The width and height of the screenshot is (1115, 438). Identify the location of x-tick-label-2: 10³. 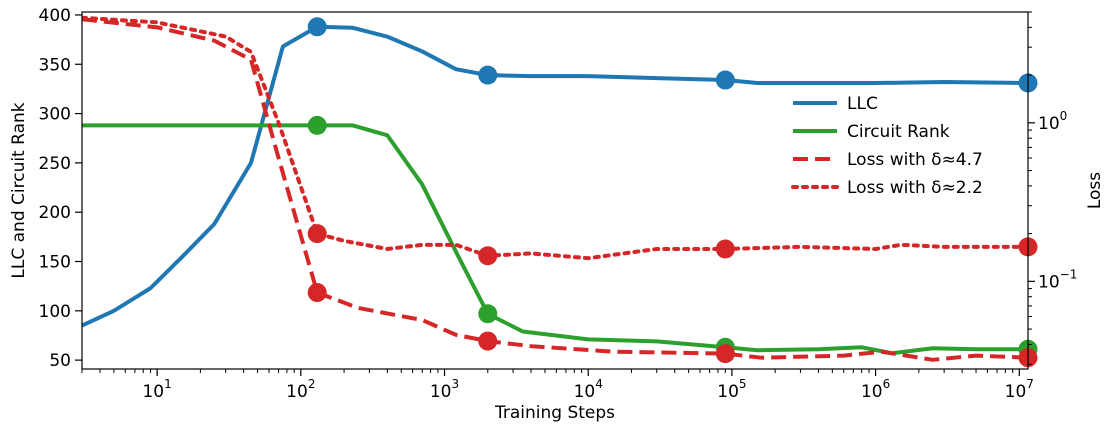
(444, 389).